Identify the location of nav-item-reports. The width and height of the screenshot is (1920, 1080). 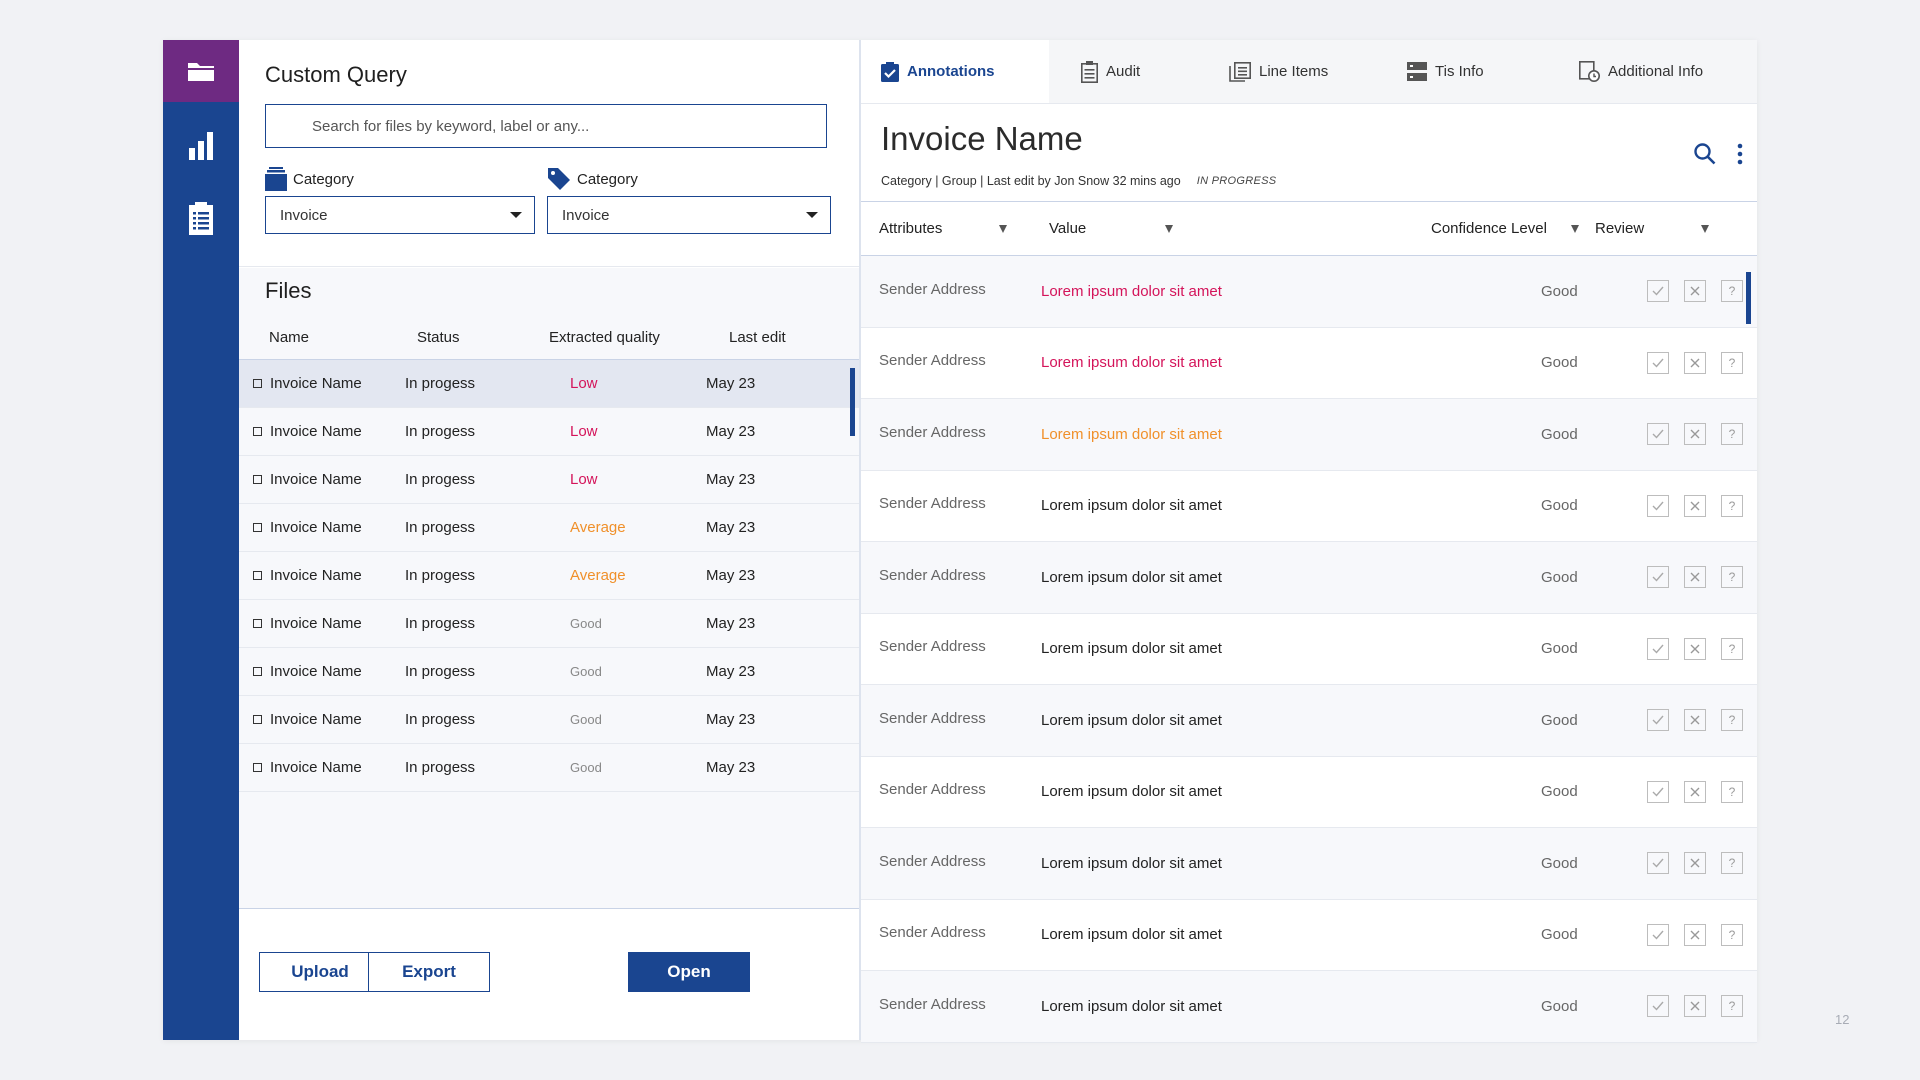
(201, 219).